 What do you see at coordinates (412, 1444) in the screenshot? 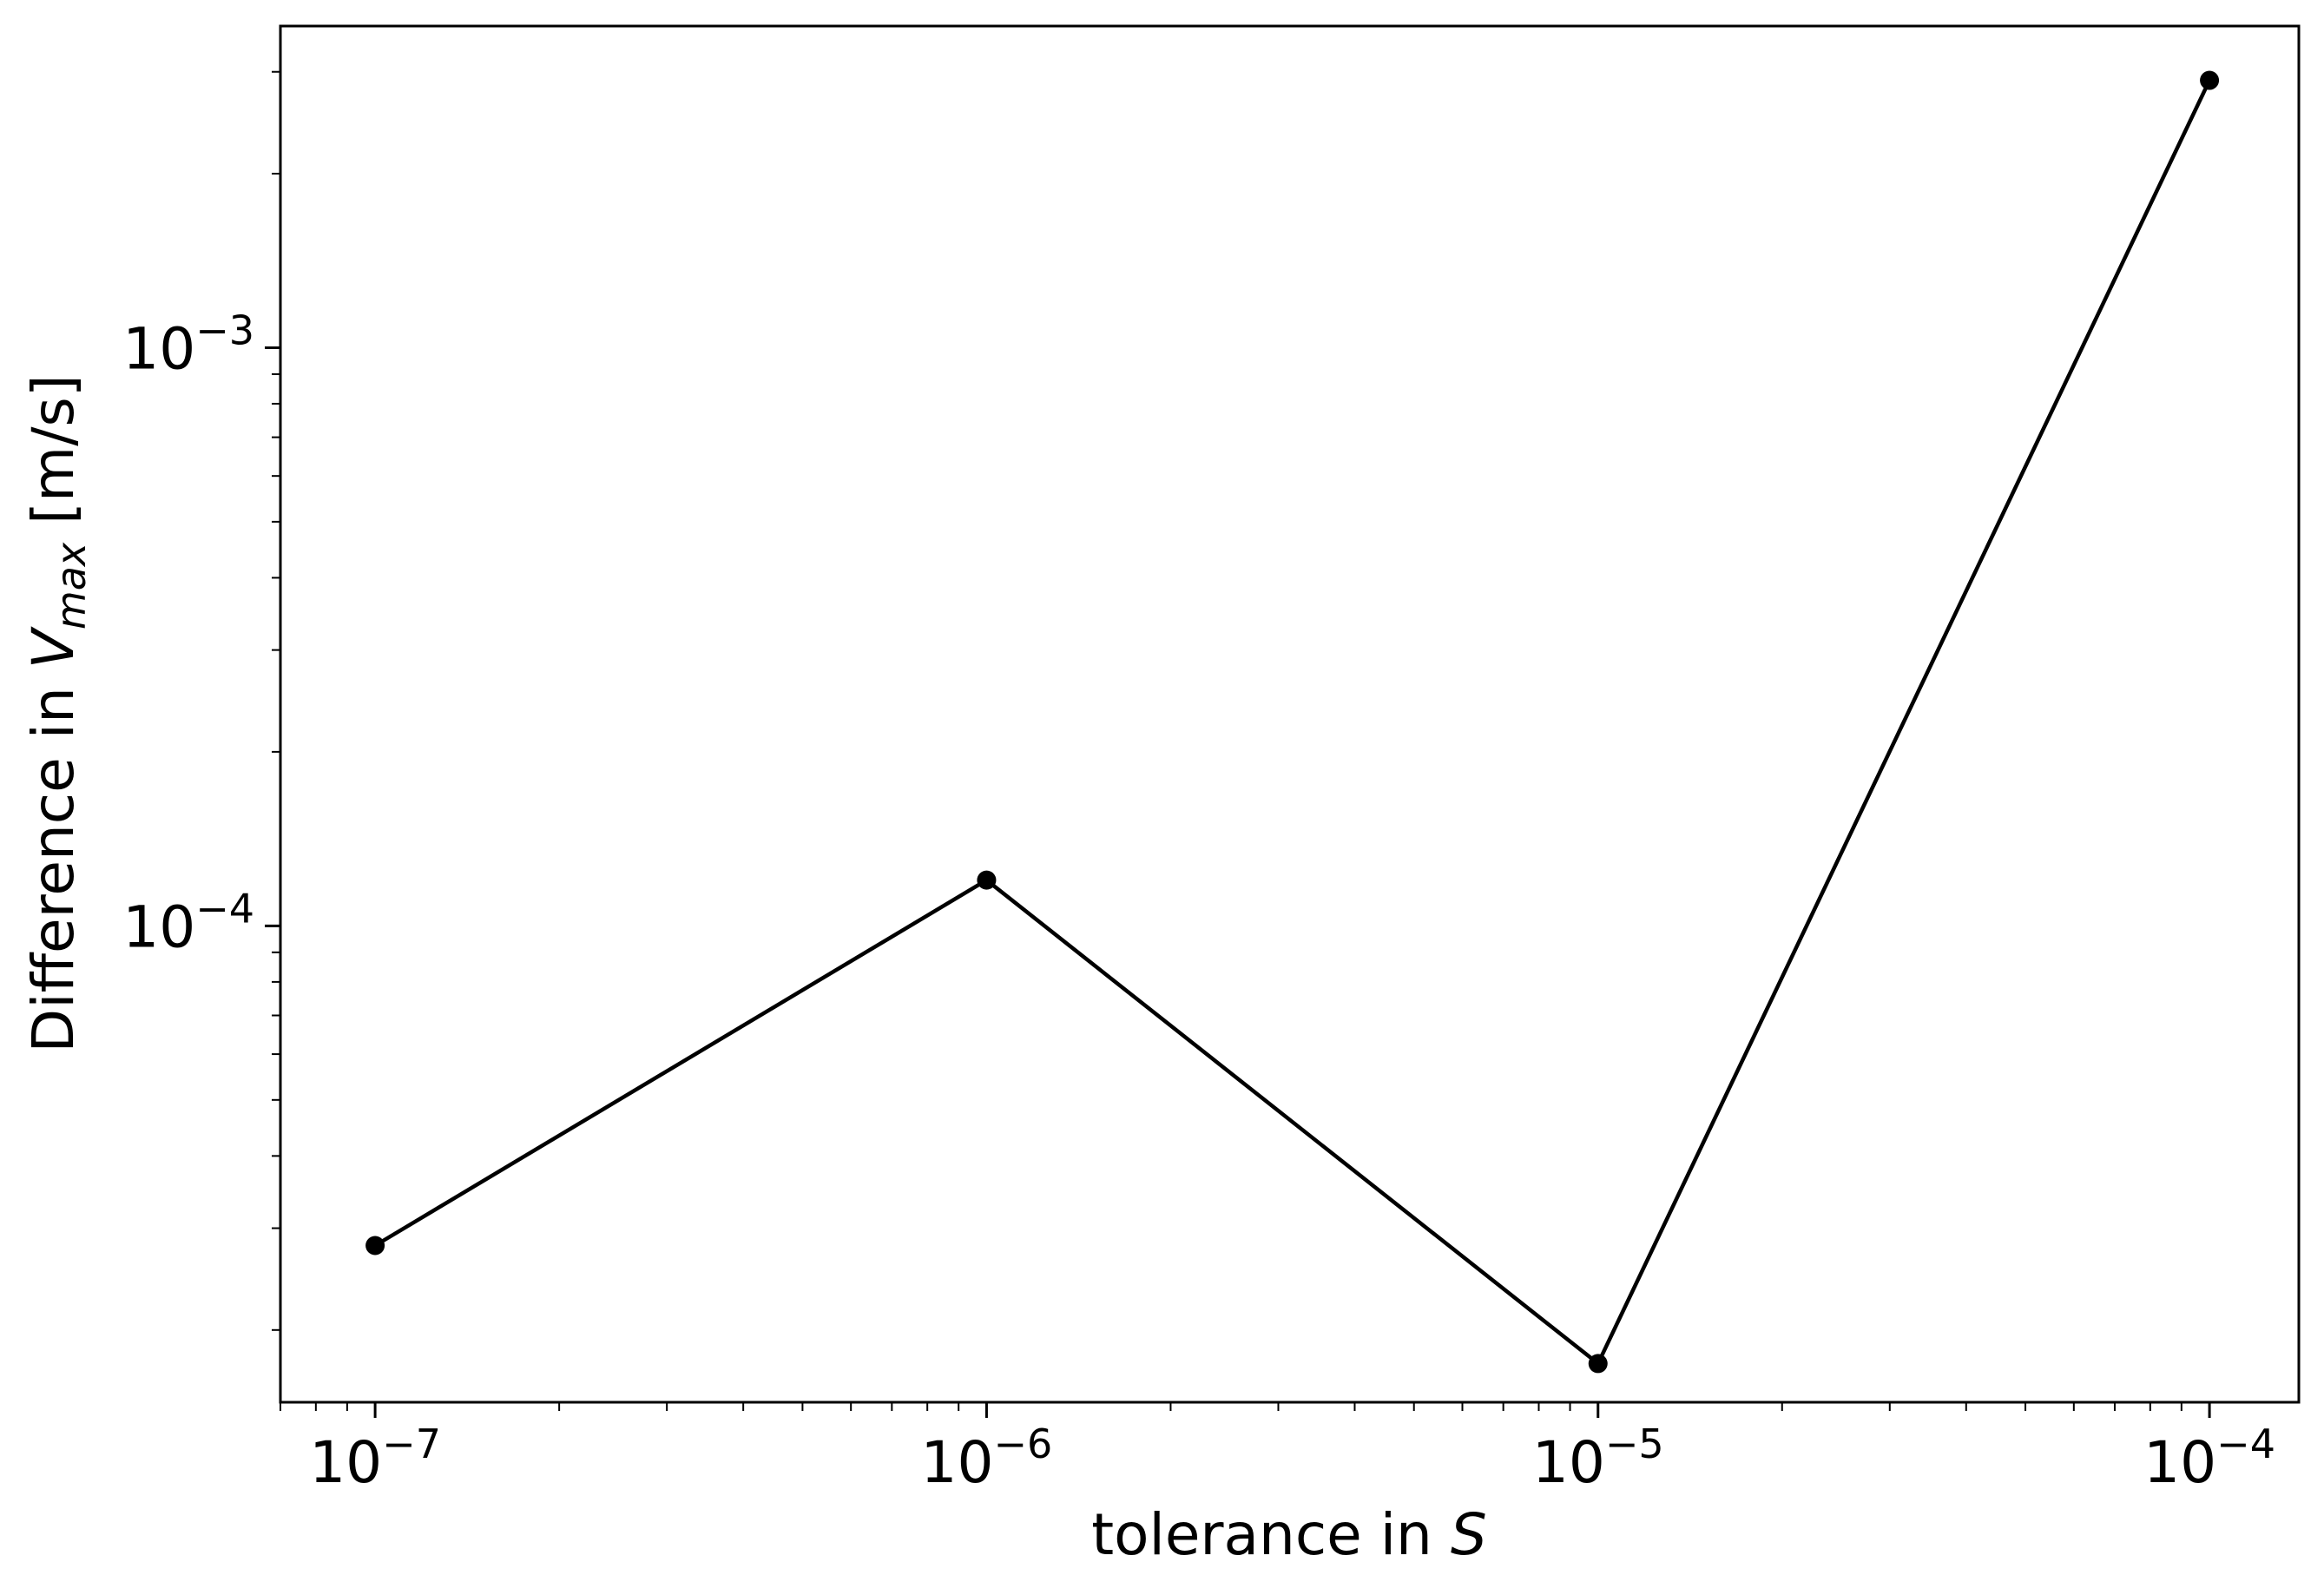
I see `x-tick-label-exponent: −7` at bounding box center [412, 1444].